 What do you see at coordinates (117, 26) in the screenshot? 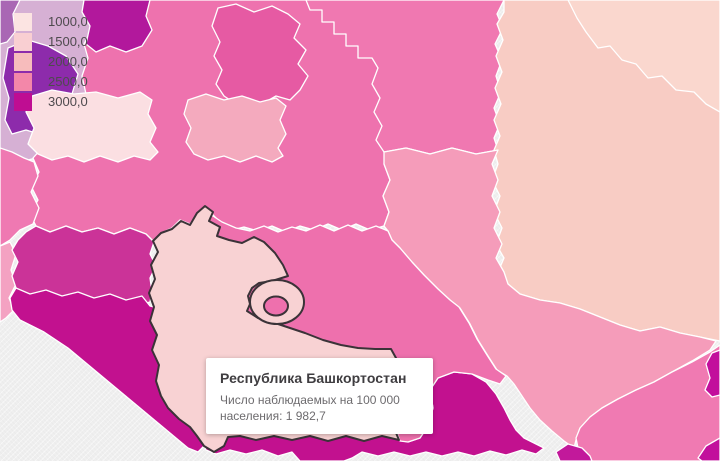
I see `region-north-dark-magenta` at bounding box center [117, 26].